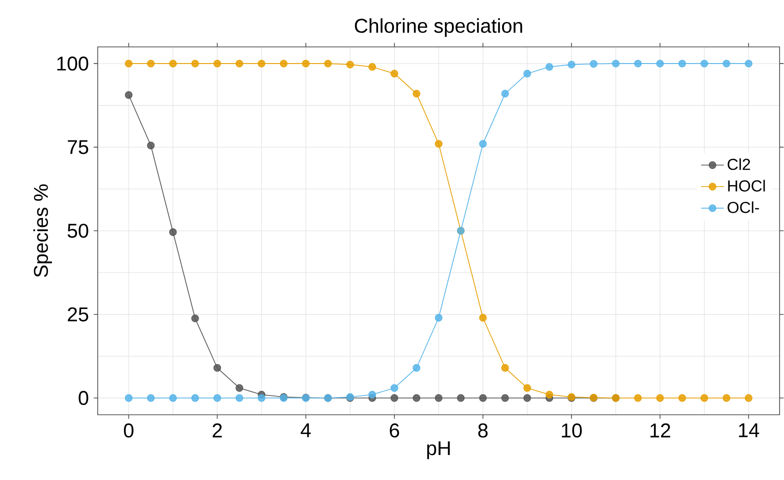 This screenshot has width=784, height=480. What do you see at coordinates (743, 208) in the screenshot?
I see `legend-label: OCl-` at bounding box center [743, 208].